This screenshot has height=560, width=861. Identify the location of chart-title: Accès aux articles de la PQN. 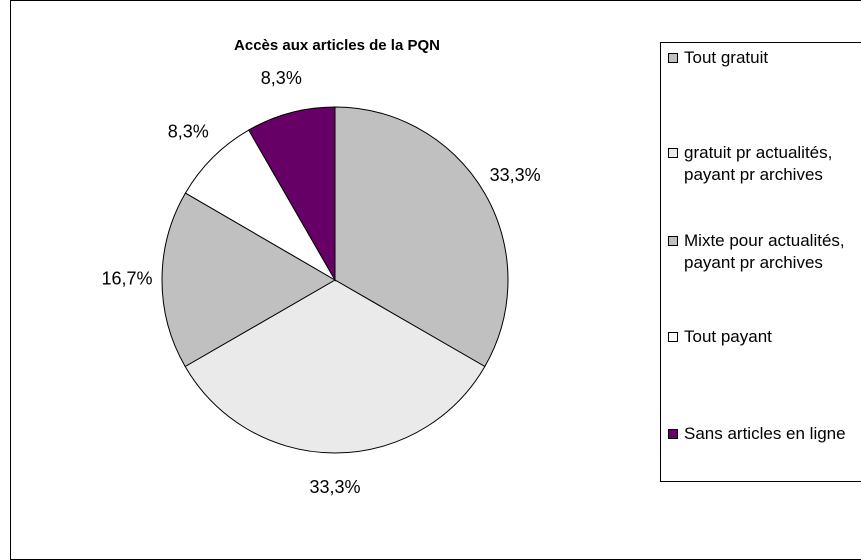
(337, 45).